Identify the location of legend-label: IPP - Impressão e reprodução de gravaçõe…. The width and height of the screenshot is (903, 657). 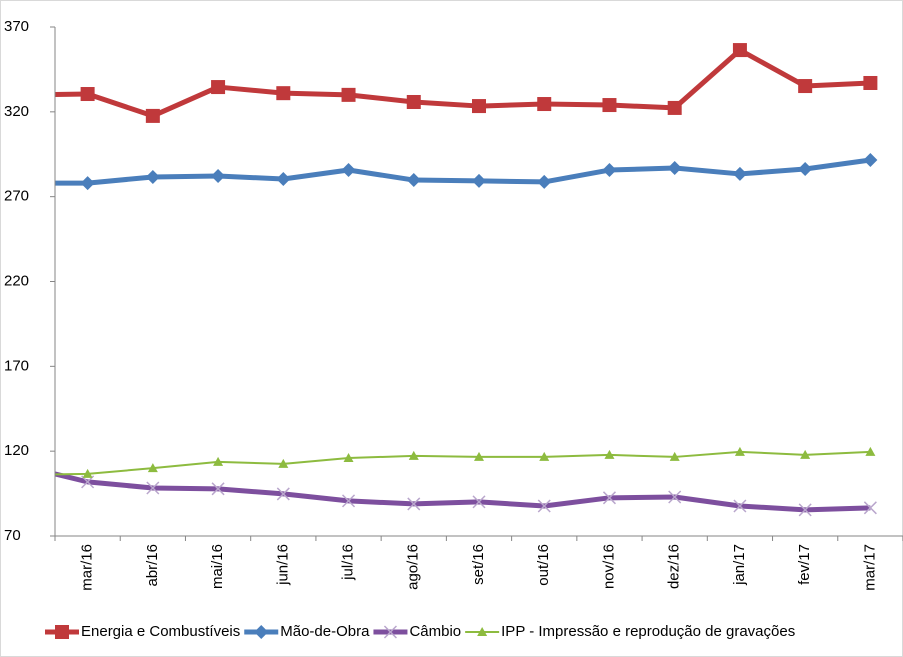
(648, 631).